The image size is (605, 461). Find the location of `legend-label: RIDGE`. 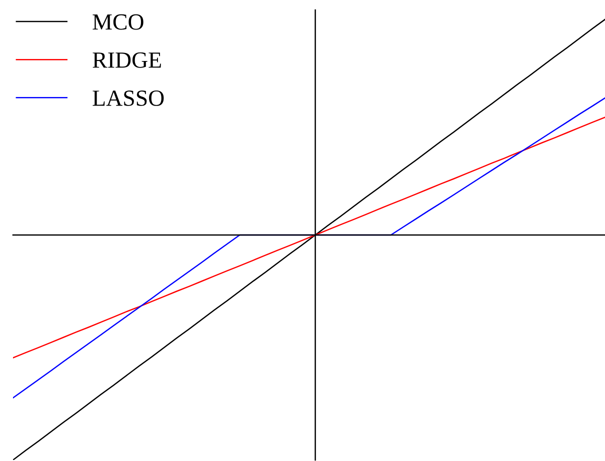

legend-label: RIDGE is located at coordinates (126, 60).